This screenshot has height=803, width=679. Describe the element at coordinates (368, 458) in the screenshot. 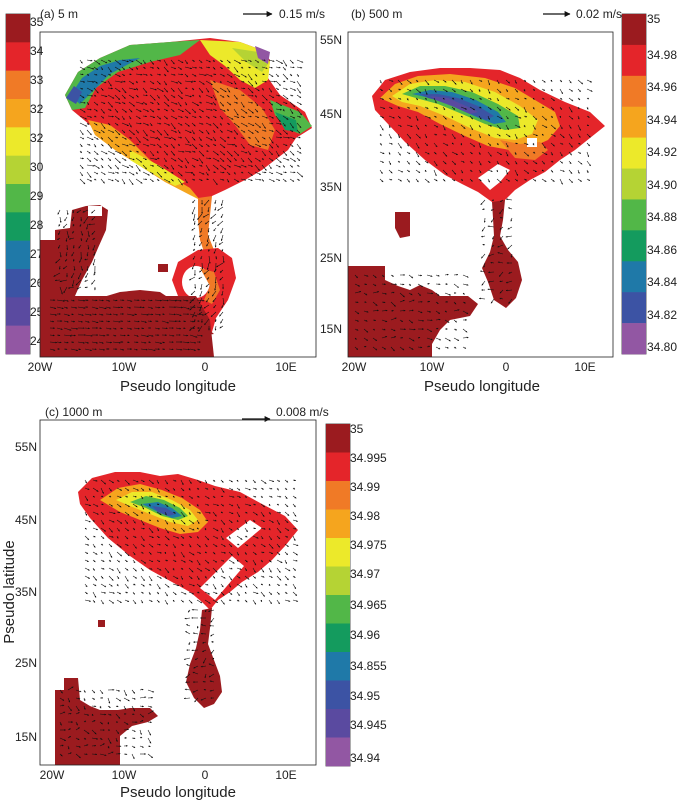

I see `colorbar-label: 34.995` at that location.